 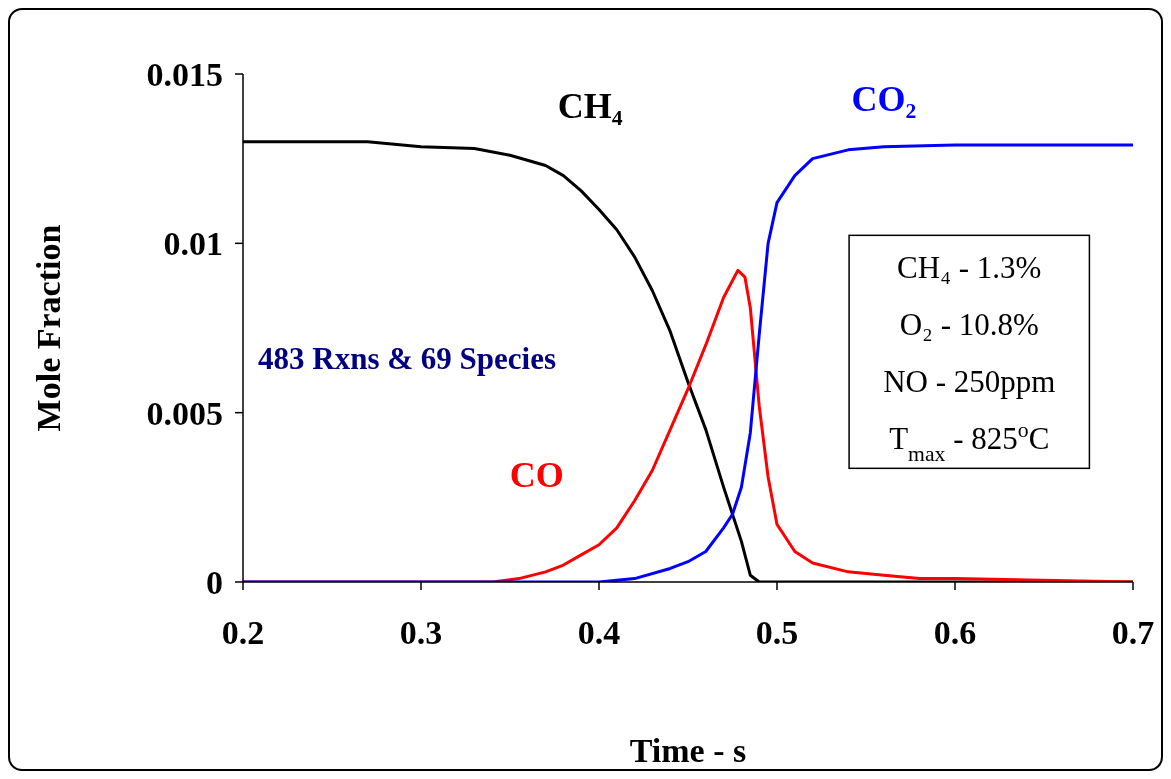 What do you see at coordinates (969, 325) in the screenshot?
I see `annotation: O₂ - 10.8%` at bounding box center [969, 325].